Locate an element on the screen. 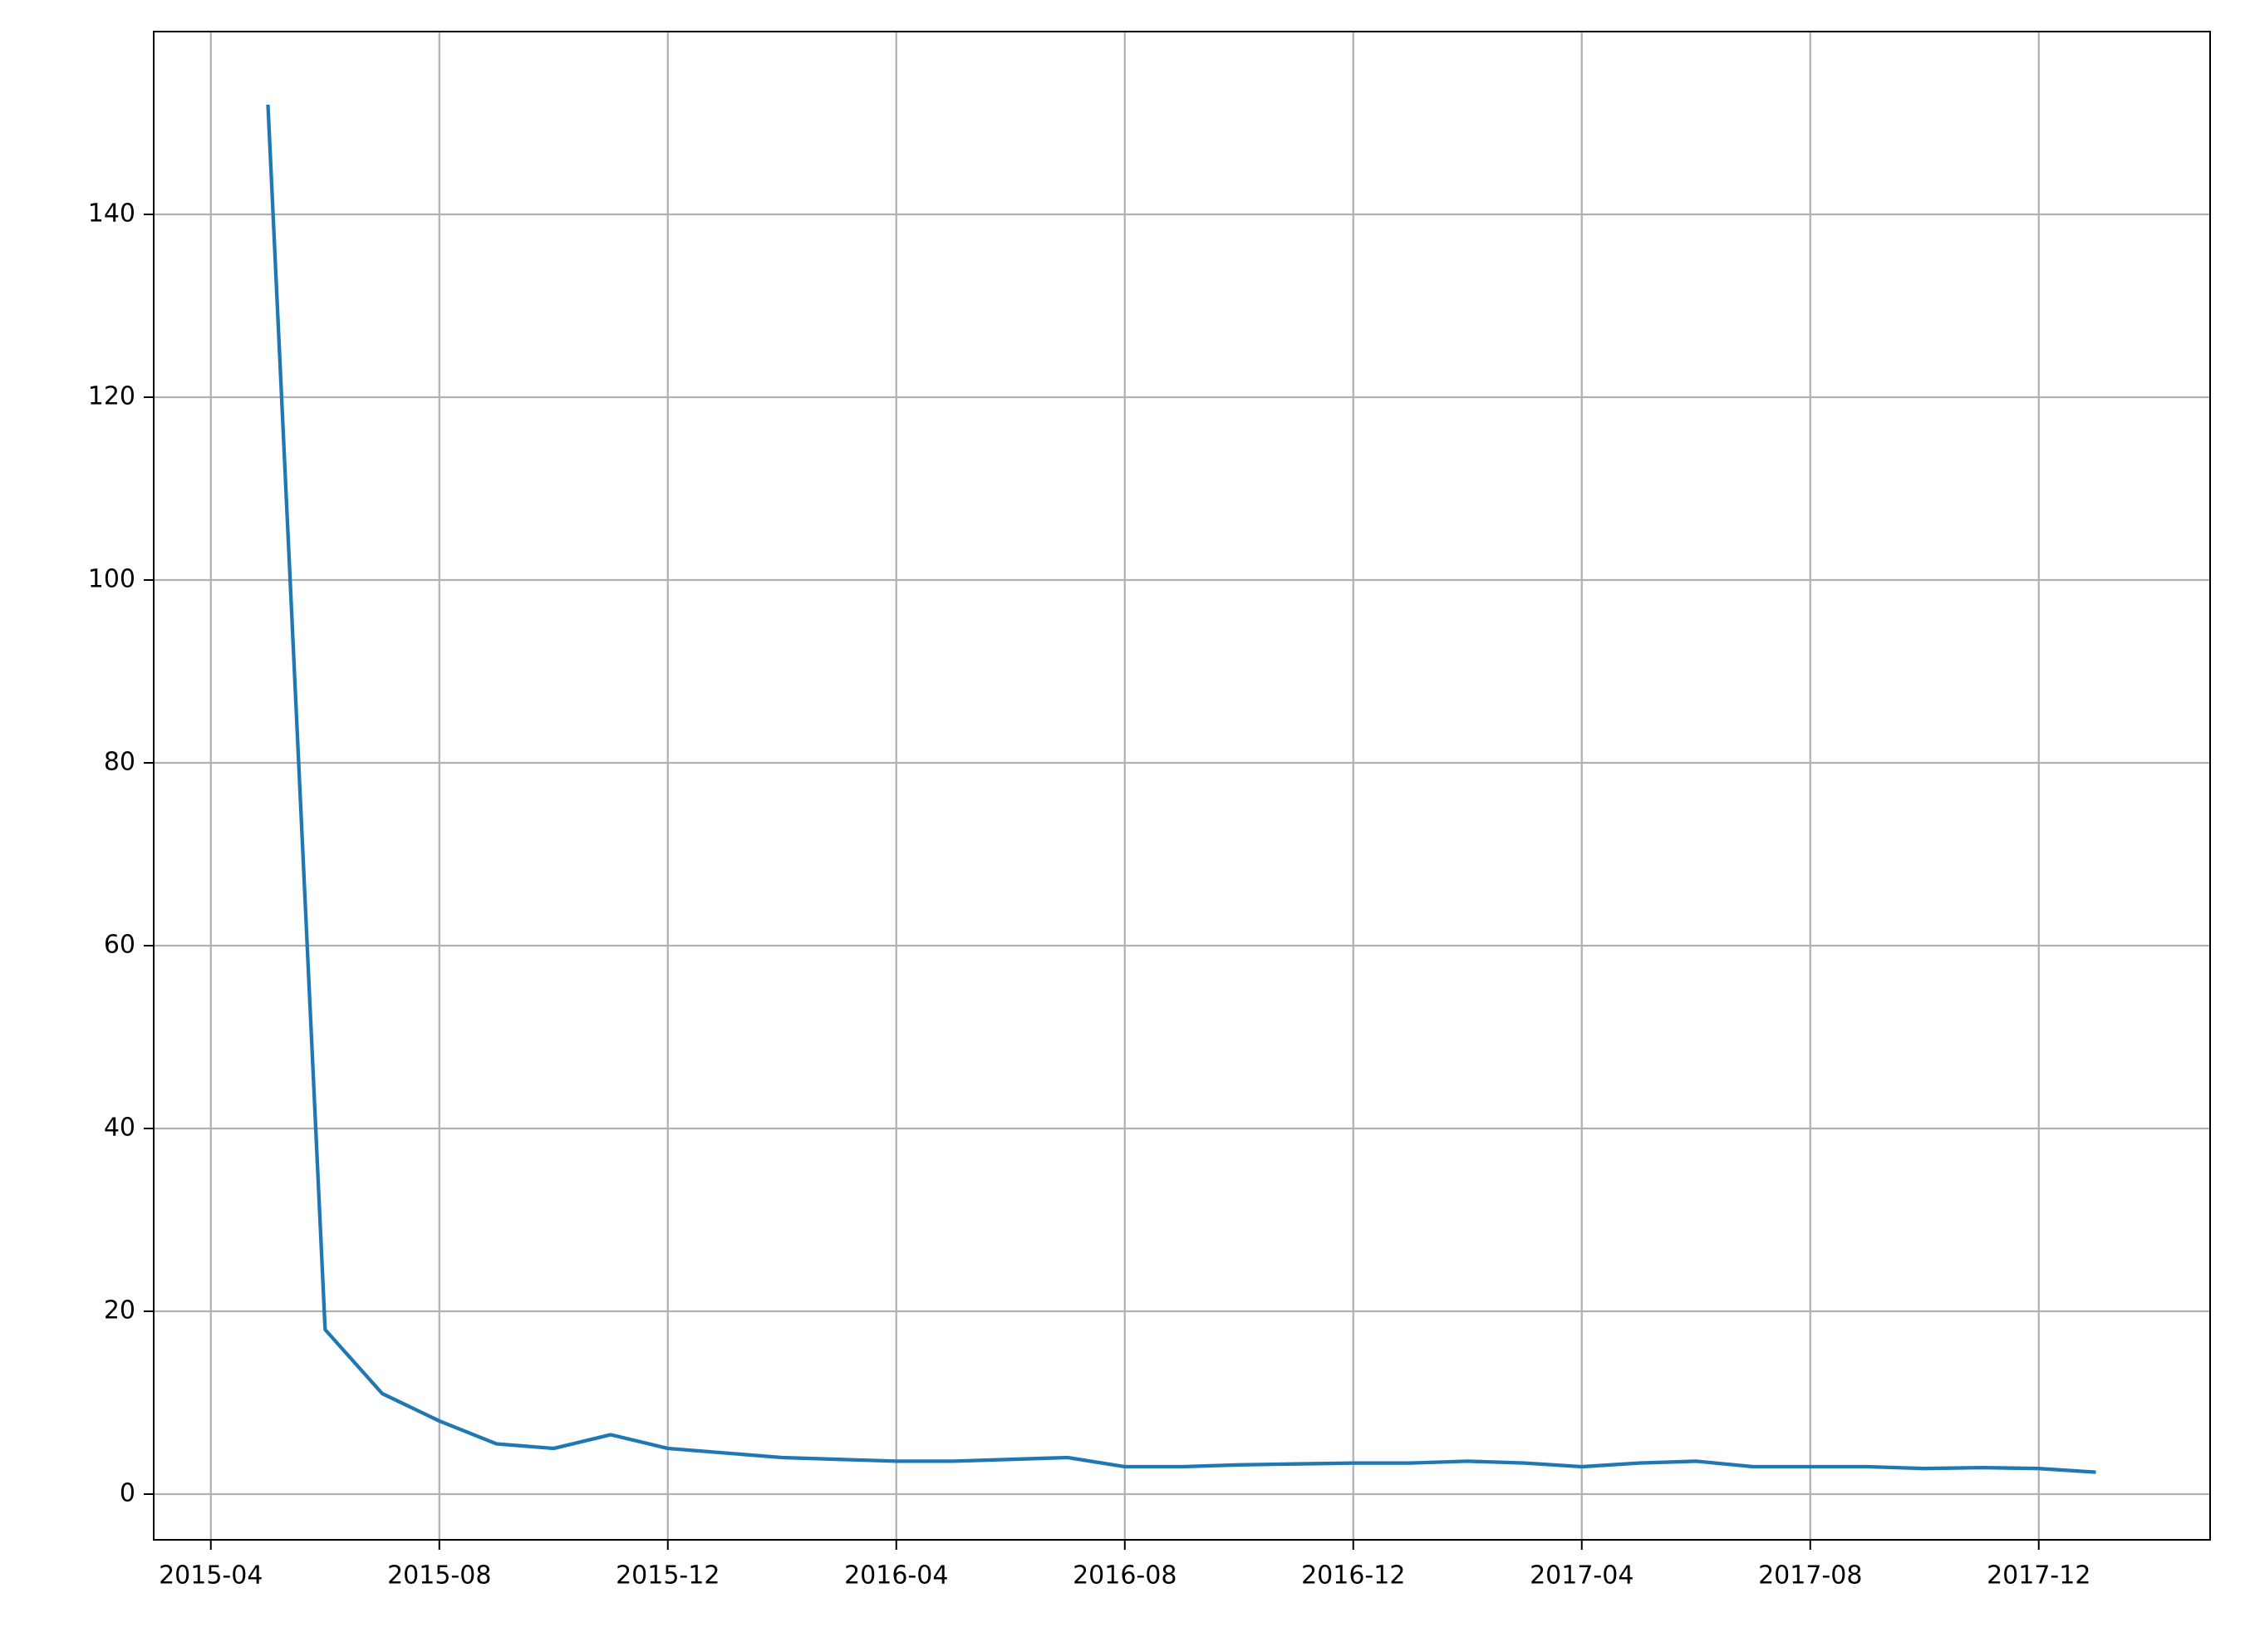 This screenshot has height=1652, width=2250. y-tick-label: 60 is located at coordinates (120, 945).